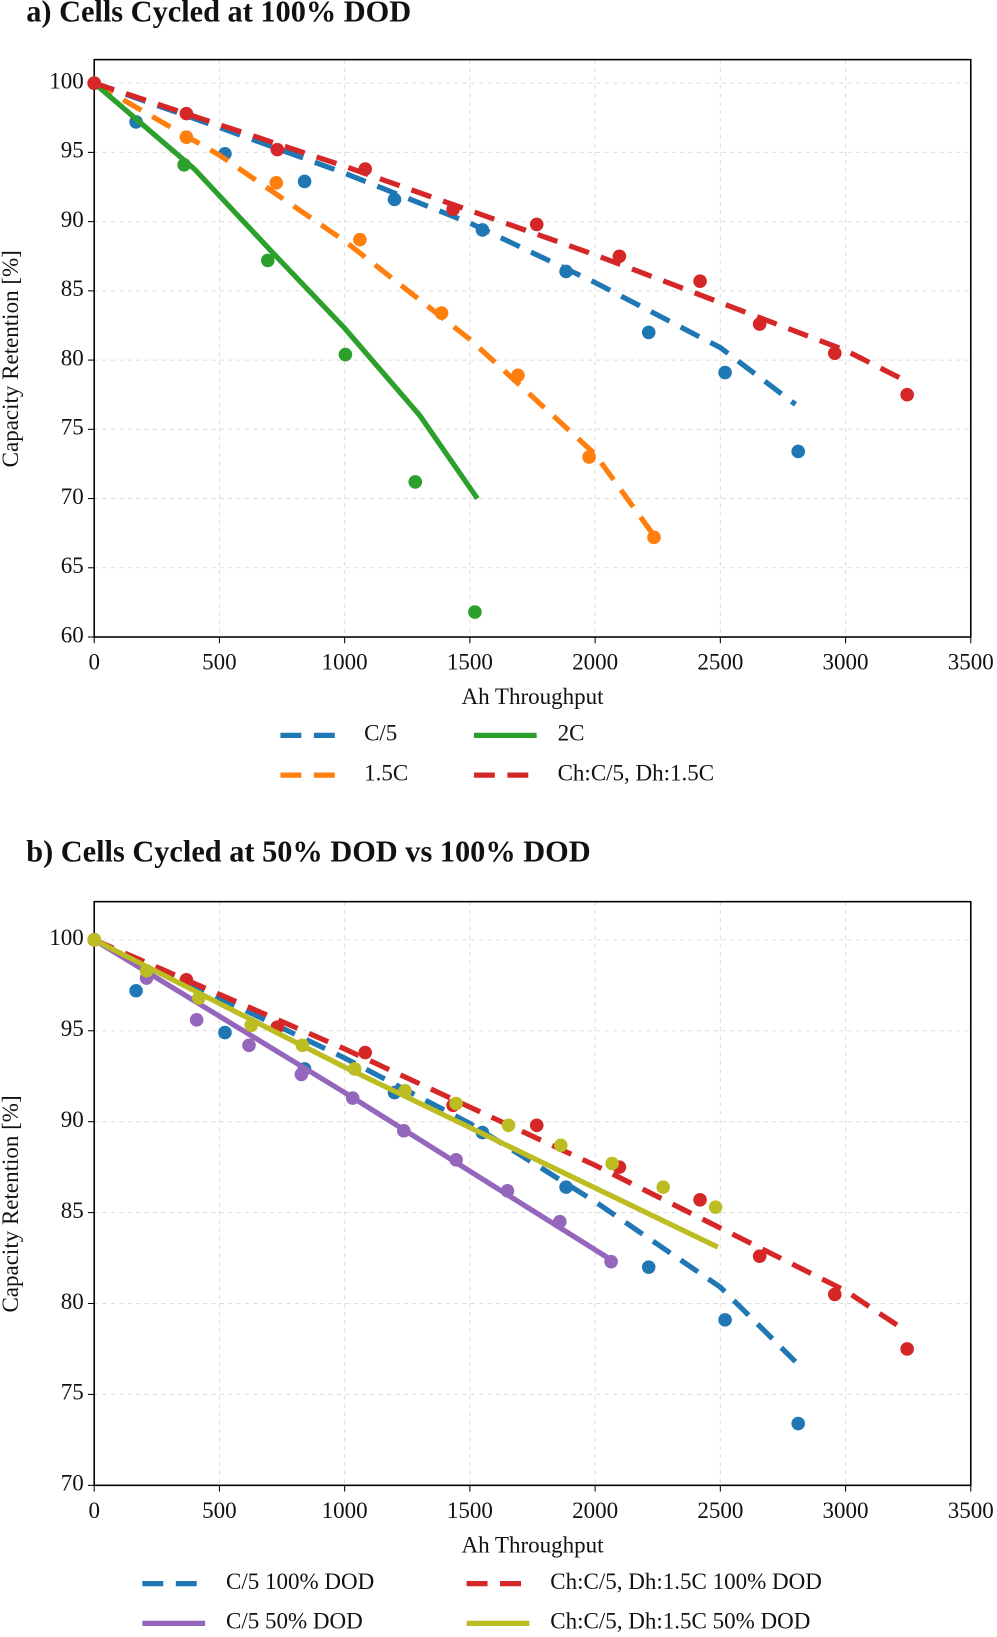  What do you see at coordinates (72, 634) in the screenshot?
I see `y-tick-label: 60` at bounding box center [72, 634].